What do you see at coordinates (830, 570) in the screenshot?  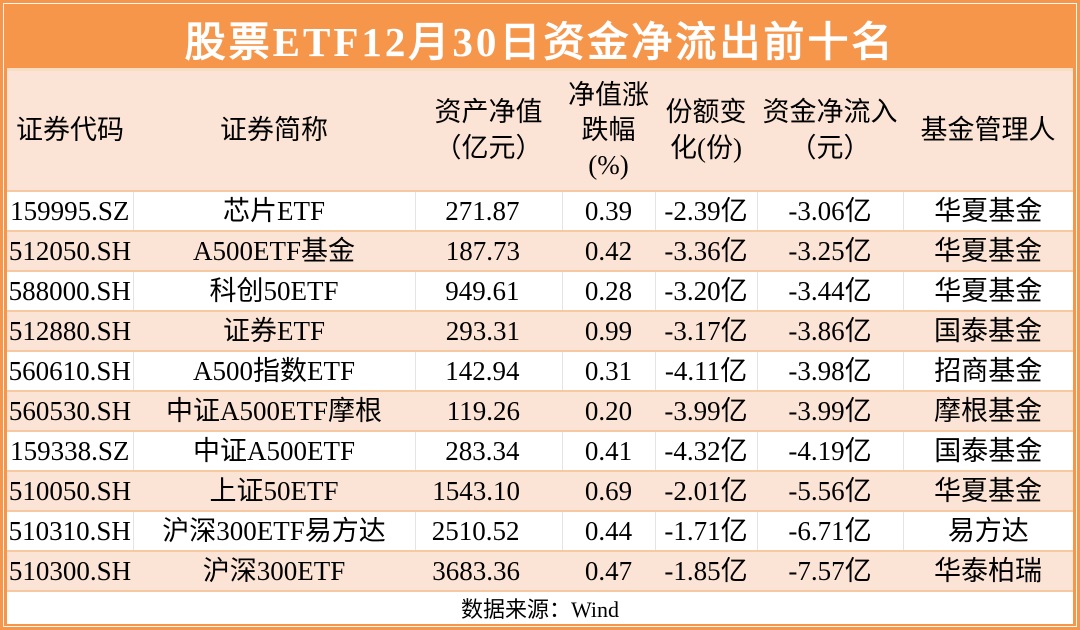 I see `table-cell: -7.57亿` at bounding box center [830, 570].